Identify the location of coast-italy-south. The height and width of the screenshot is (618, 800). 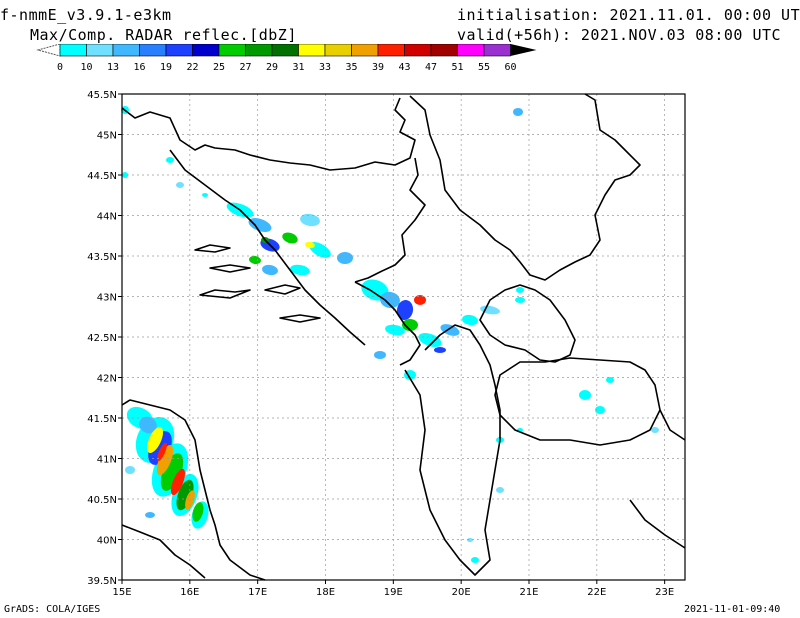
(163, 551).